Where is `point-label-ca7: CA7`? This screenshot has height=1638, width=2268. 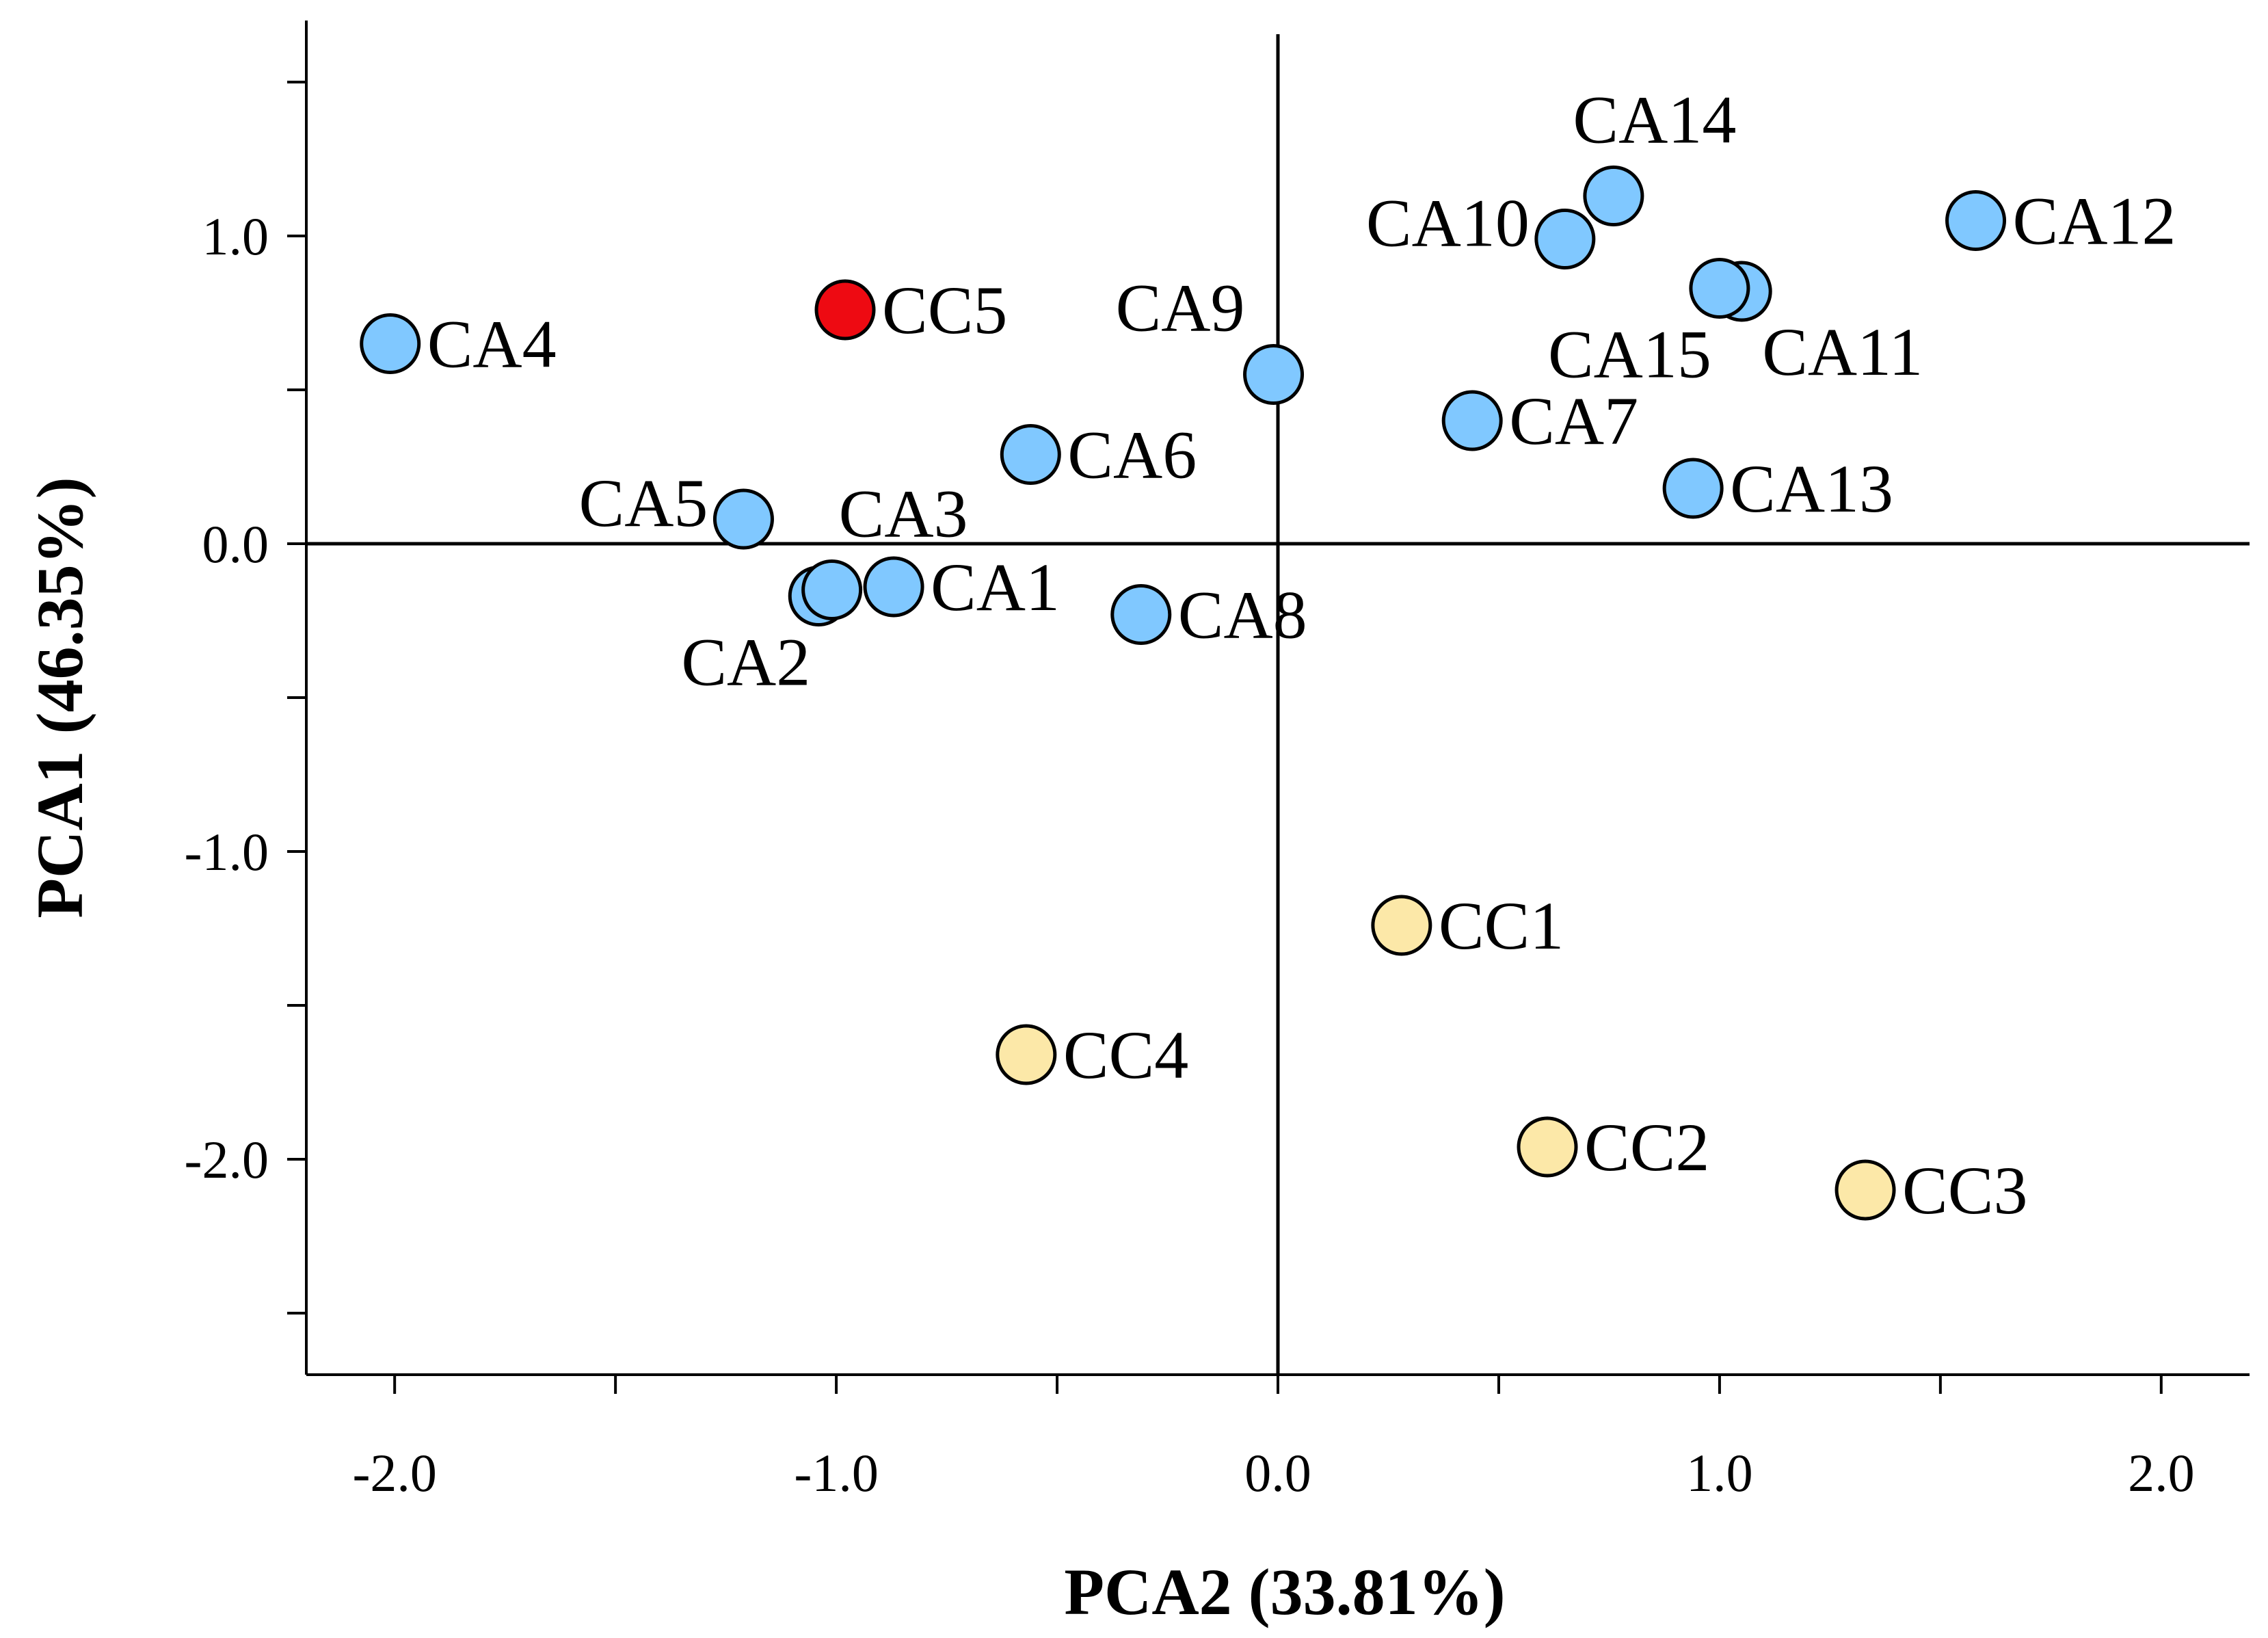
point-label-ca7: CA7 is located at coordinates (1573, 421).